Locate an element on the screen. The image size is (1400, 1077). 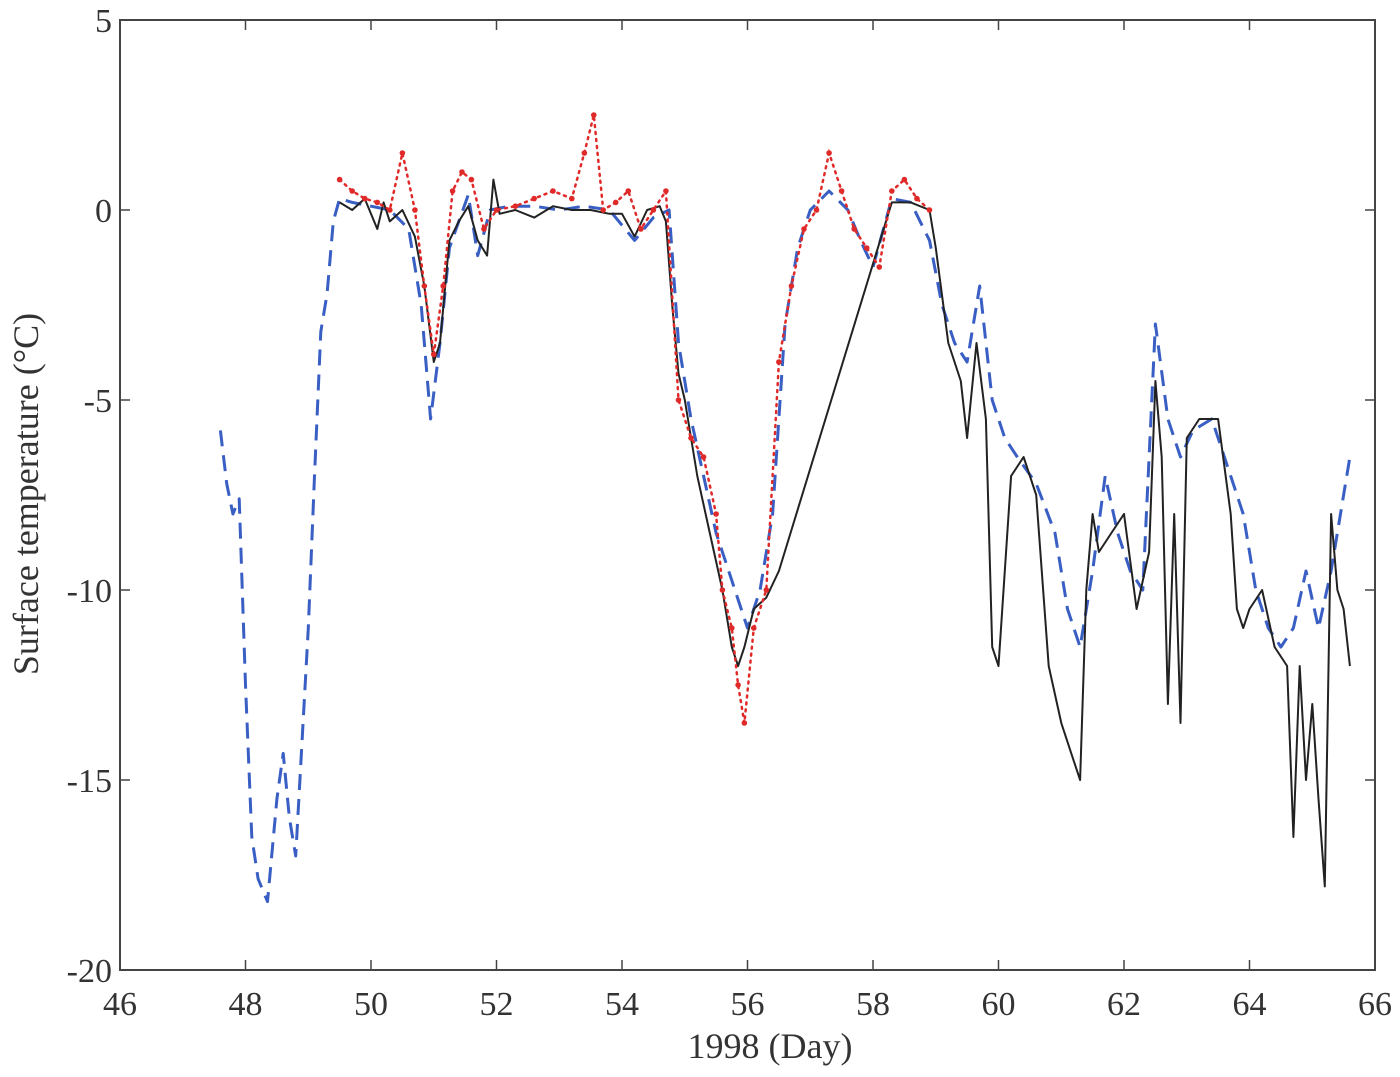
x-tick-label: 52 is located at coordinates (497, 1004).